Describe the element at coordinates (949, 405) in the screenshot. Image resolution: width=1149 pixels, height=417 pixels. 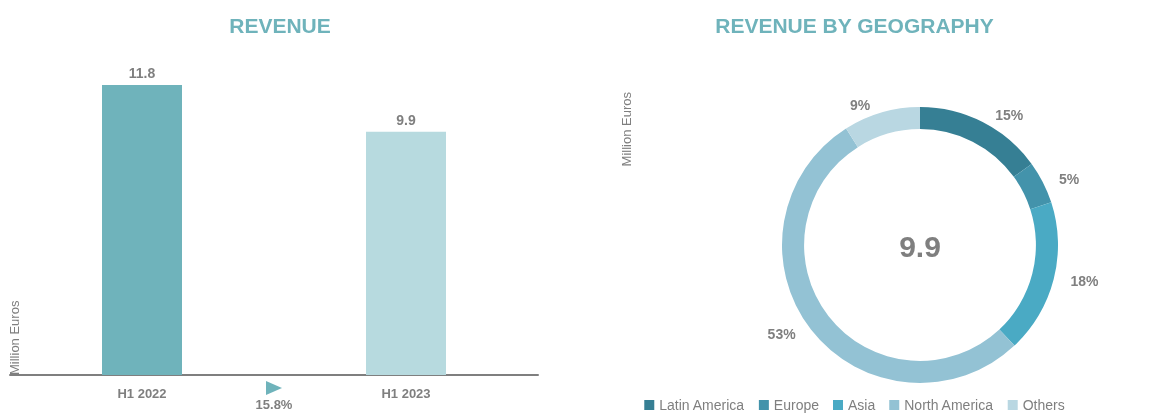
I see `legend-label: North America` at that location.